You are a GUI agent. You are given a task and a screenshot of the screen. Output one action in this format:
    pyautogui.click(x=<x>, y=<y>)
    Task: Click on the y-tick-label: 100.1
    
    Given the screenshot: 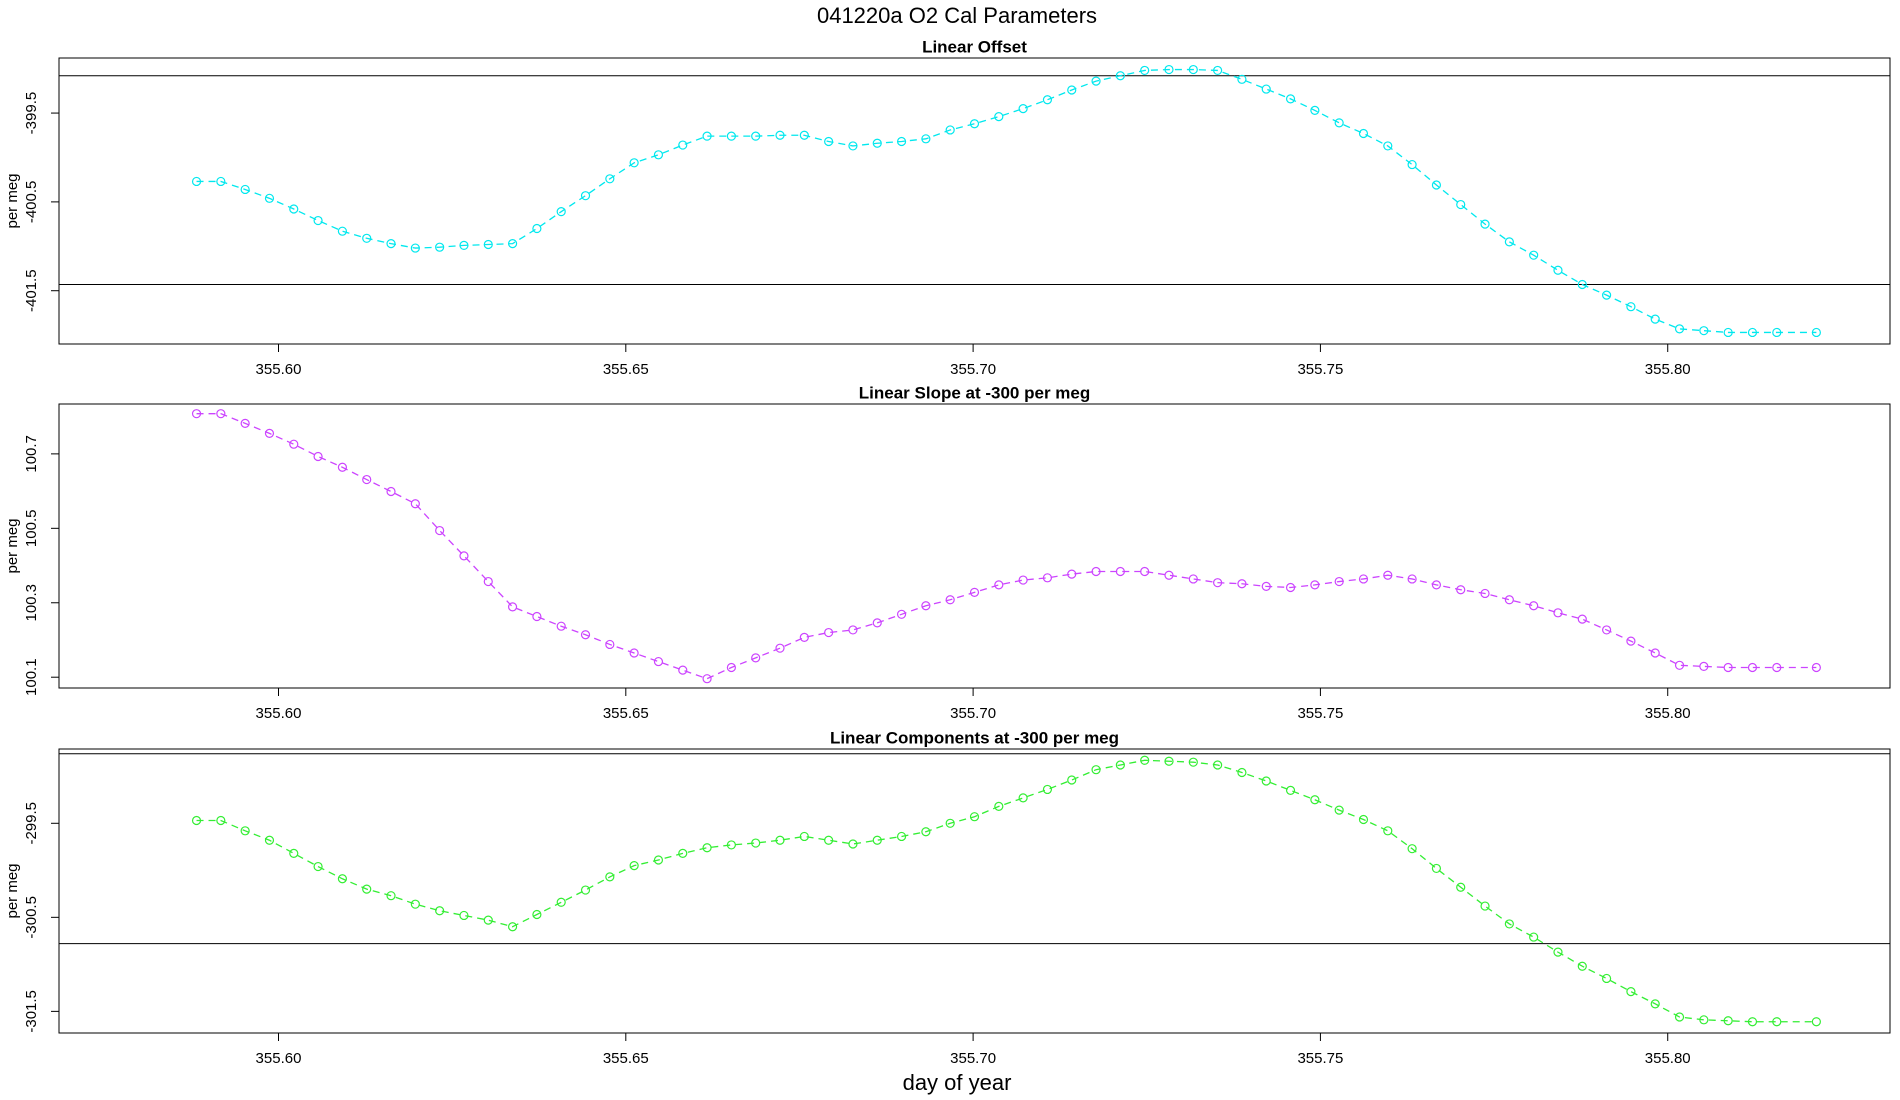 What is the action you would take?
    pyautogui.click(x=31, y=677)
    